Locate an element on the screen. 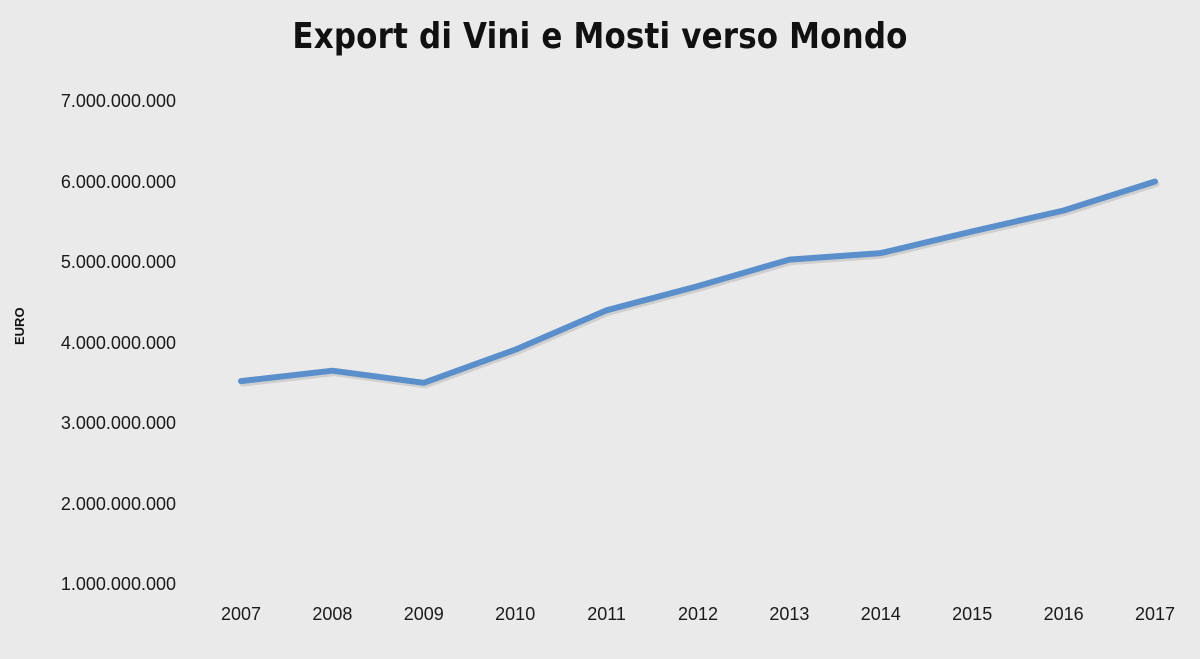  x-tick-label: 2011 is located at coordinates (606, 614).